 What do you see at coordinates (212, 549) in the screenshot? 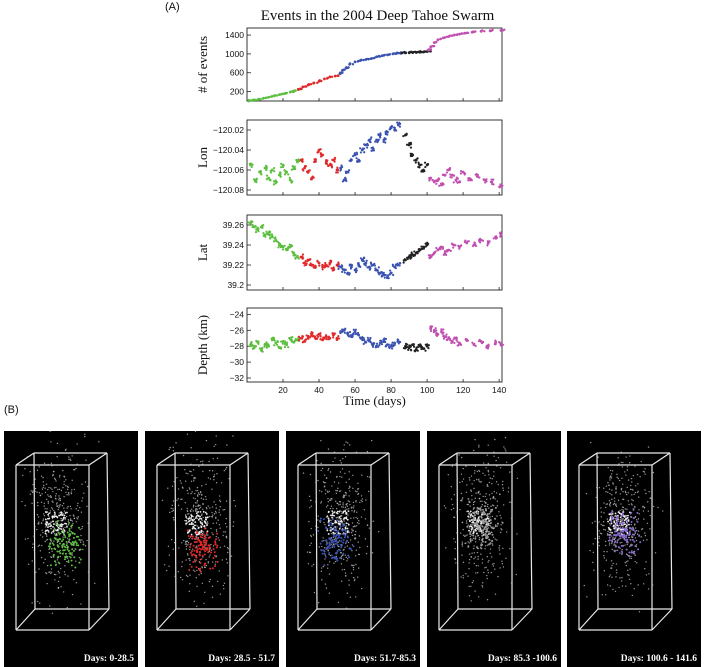
I see `3d-view-period-2: Days: 28.5 - 51.7` at bounding box center [212, 549].